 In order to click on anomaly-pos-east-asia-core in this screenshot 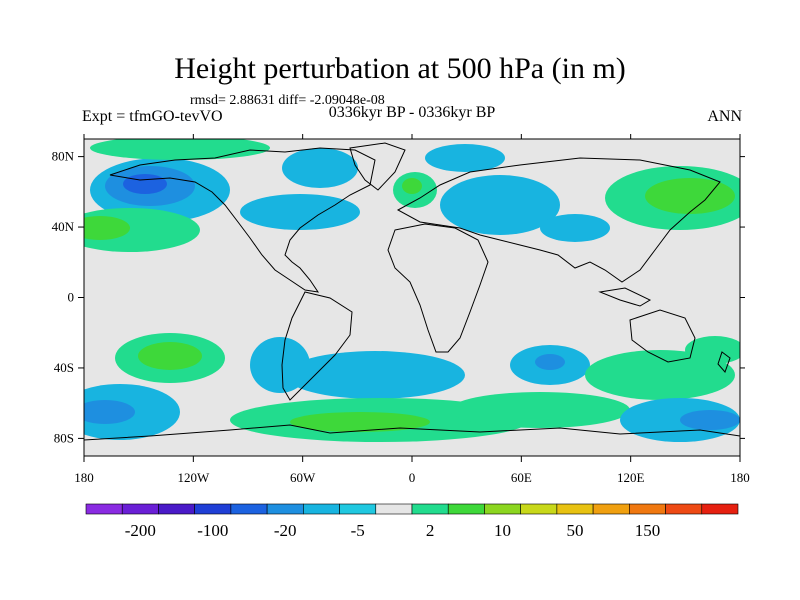, I will do `click(690, 196)`.